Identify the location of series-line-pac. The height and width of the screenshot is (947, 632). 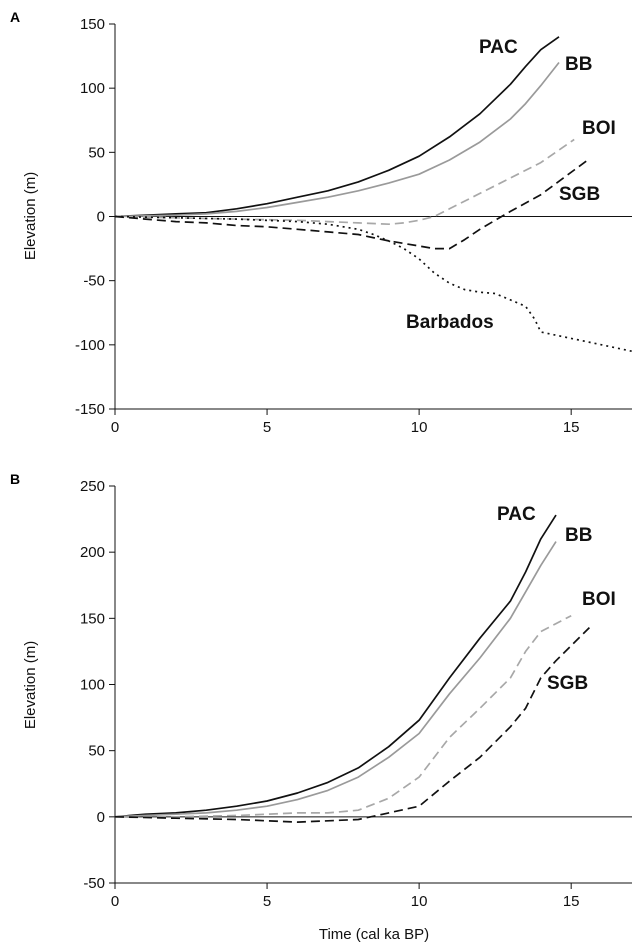
(337, 127).